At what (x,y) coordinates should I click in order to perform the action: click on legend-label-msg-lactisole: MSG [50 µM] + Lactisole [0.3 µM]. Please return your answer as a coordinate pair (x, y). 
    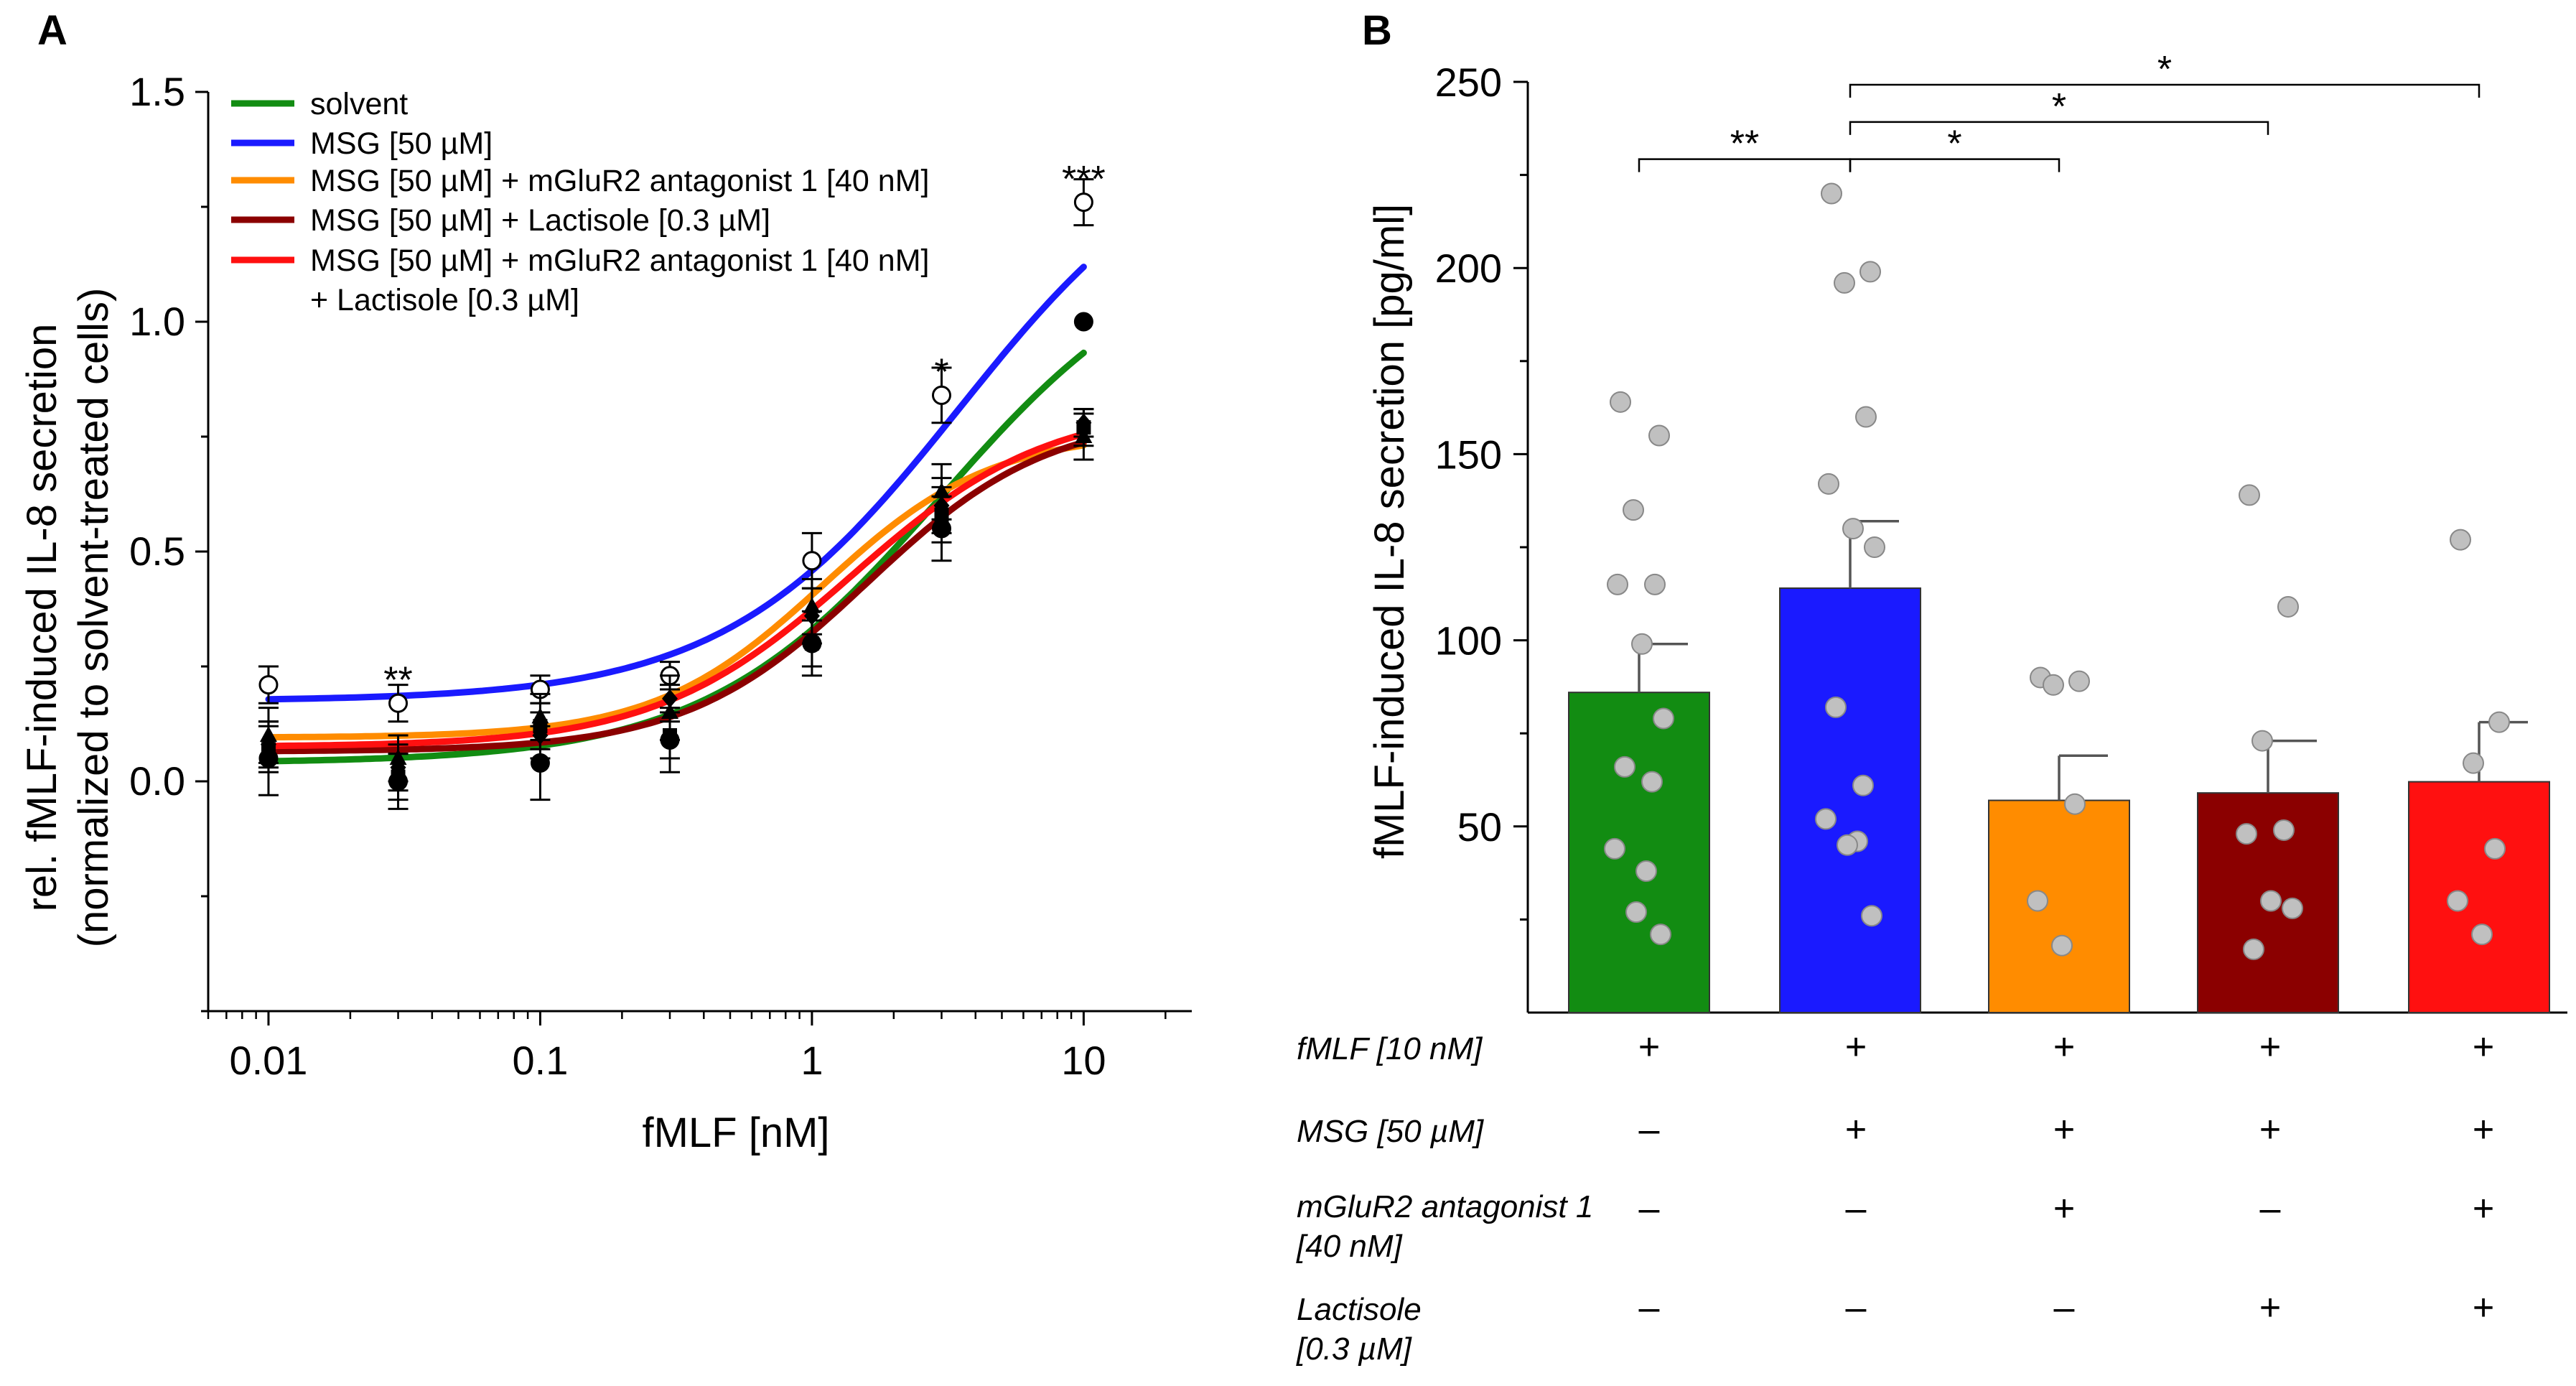
    Looking at the image, I should click on (540, 221).